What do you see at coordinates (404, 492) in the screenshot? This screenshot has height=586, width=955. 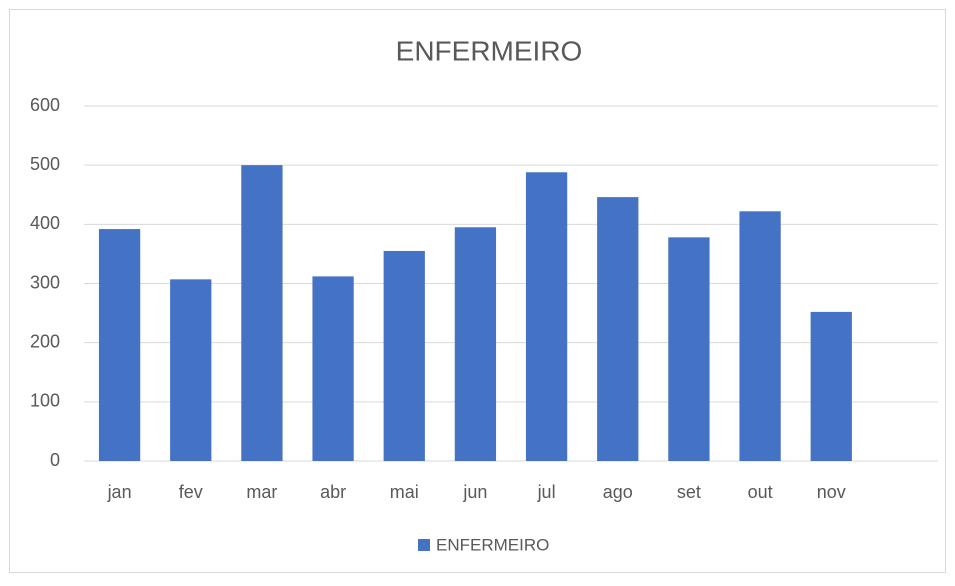 I see `x-tick-label: mai` at bounding box center [404, 492].